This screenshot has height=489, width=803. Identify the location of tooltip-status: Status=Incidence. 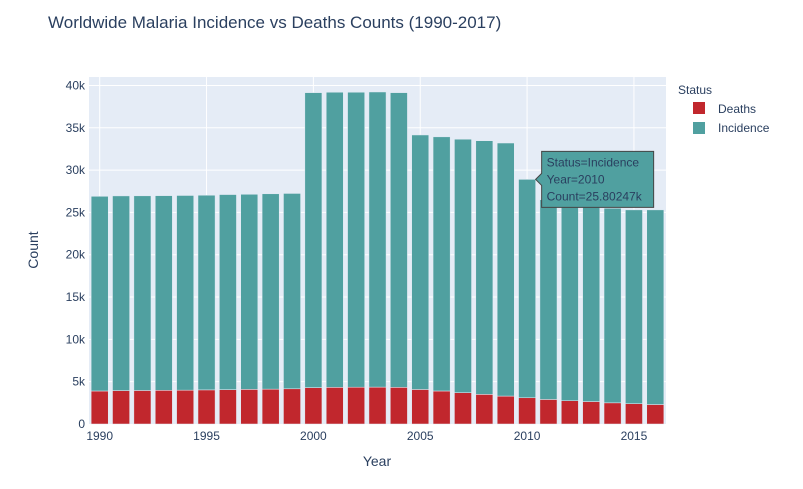
(593, 162).